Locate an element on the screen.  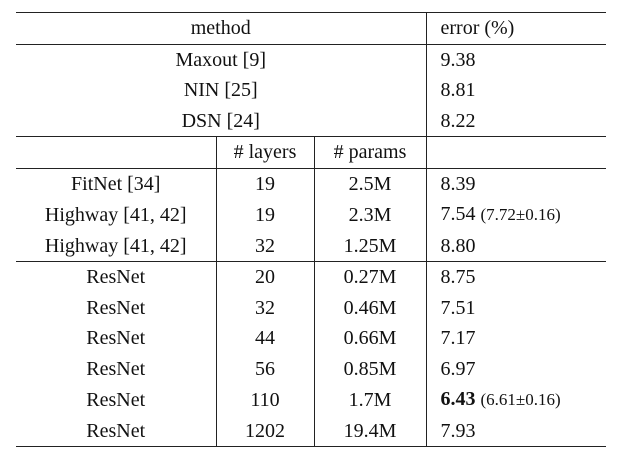
table-row: ResNet 56 0.85M 6.97 is located at coordinates (311, 369).